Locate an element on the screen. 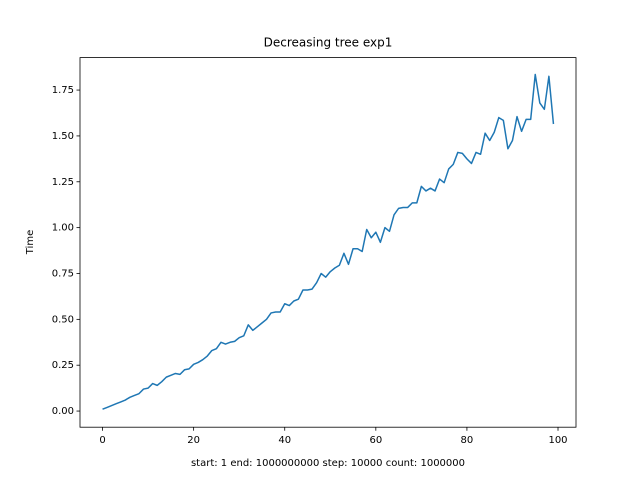  x-tick-label: 80 is located at coordinates (467, 440).